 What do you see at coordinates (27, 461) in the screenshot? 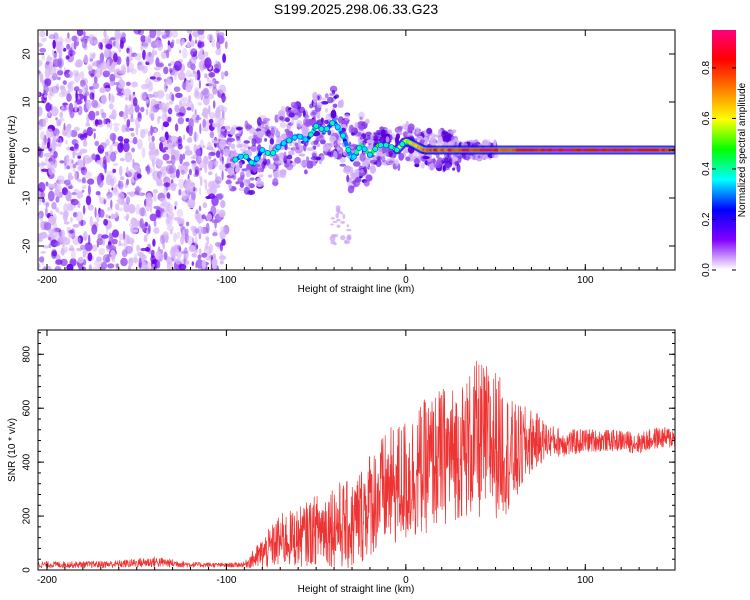
I see `snr-y-tick-label: 400` at bounding box center [27, 461].